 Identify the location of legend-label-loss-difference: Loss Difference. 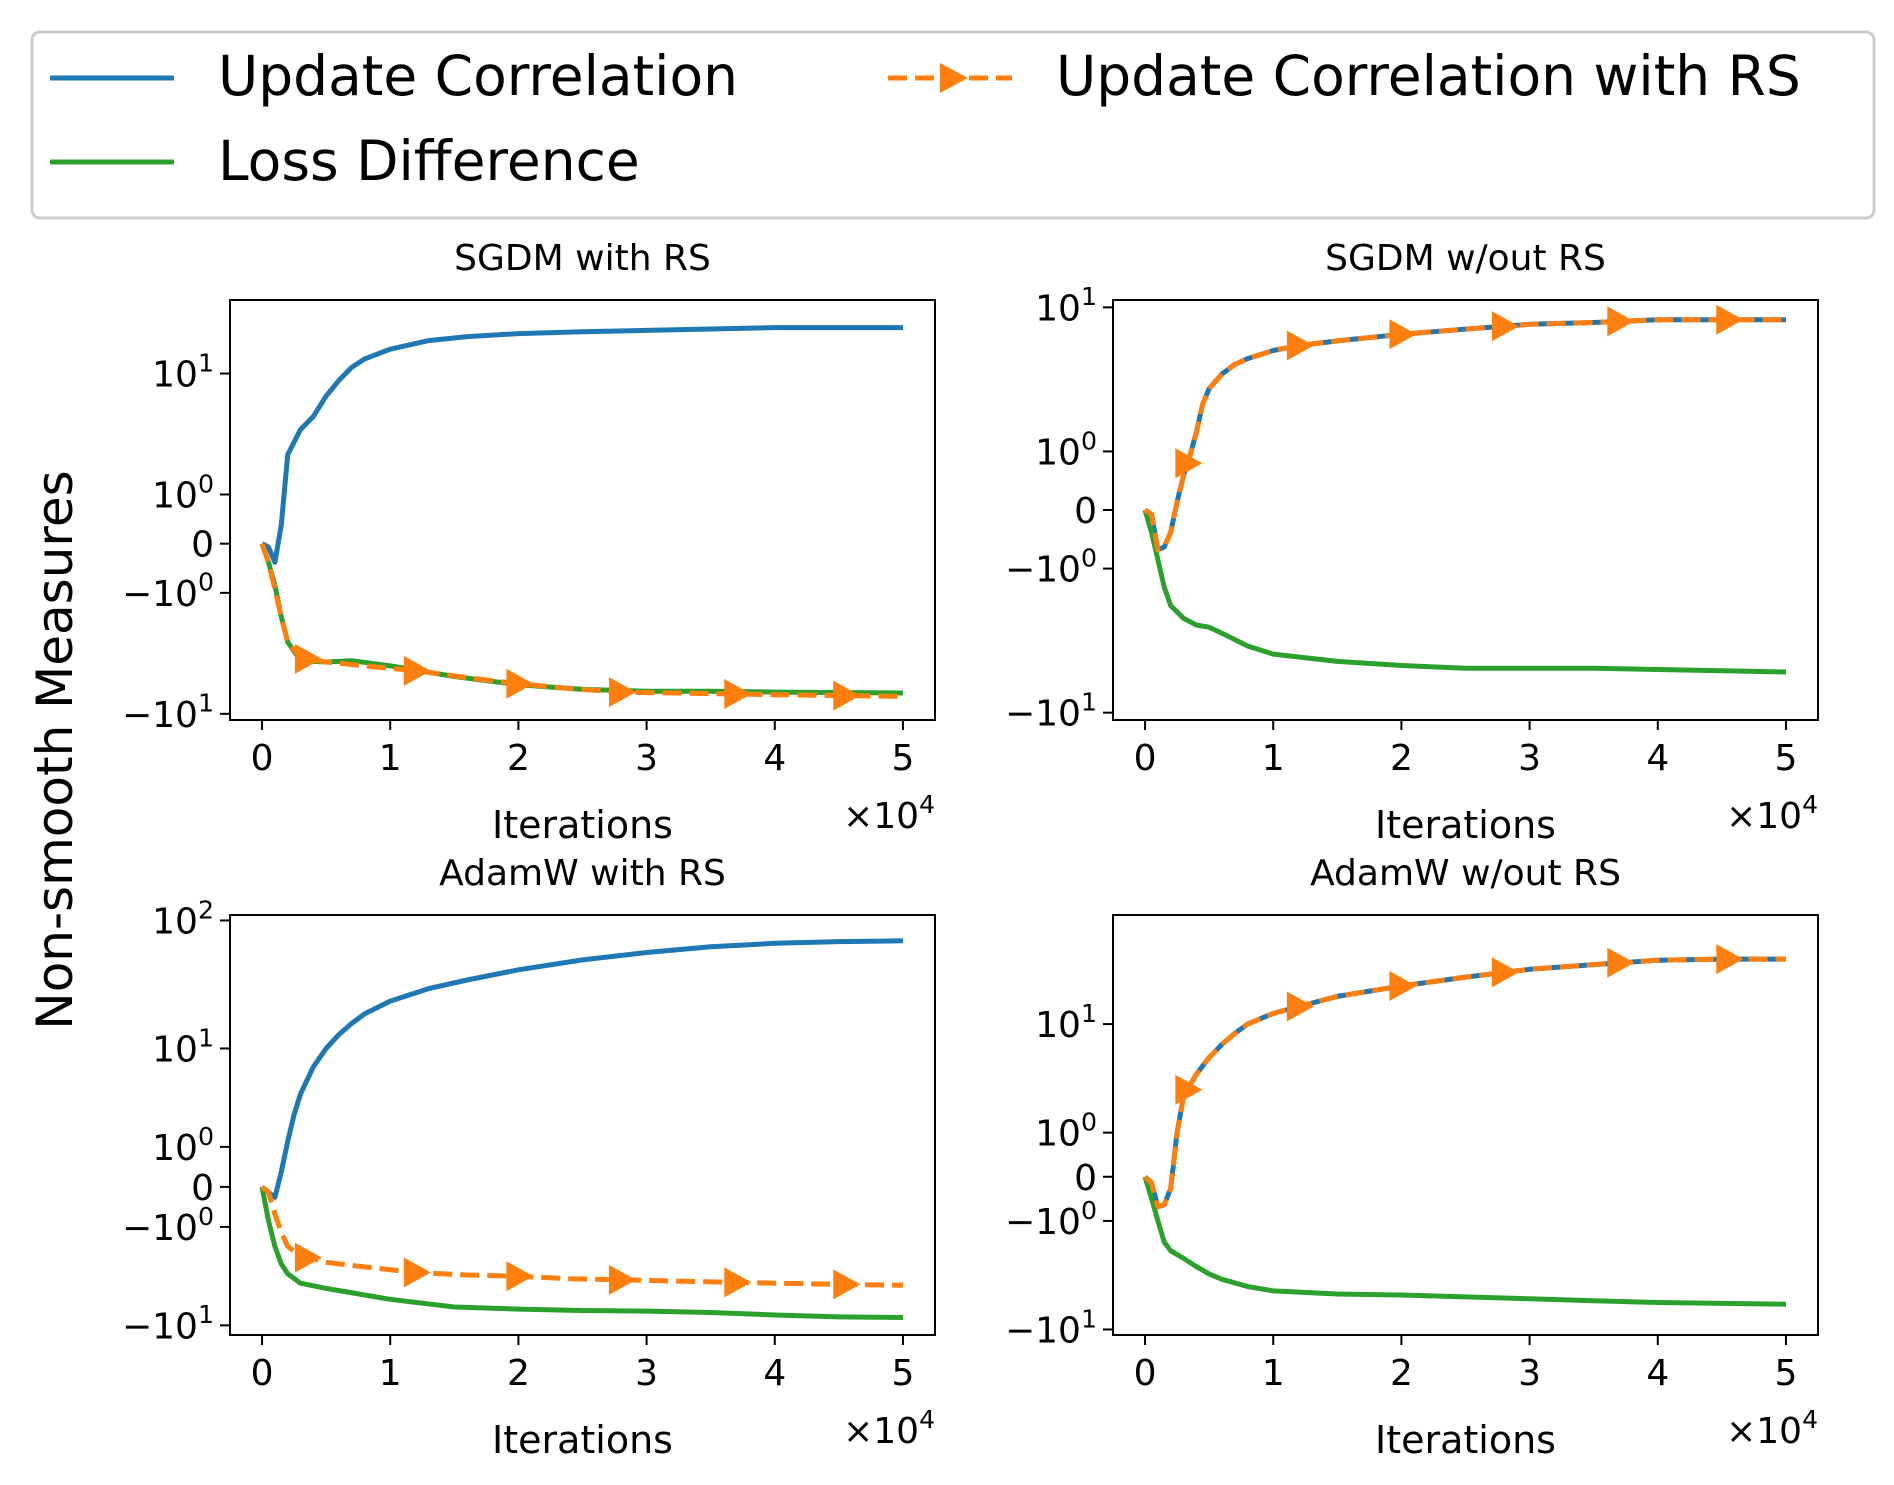
(429, 161).